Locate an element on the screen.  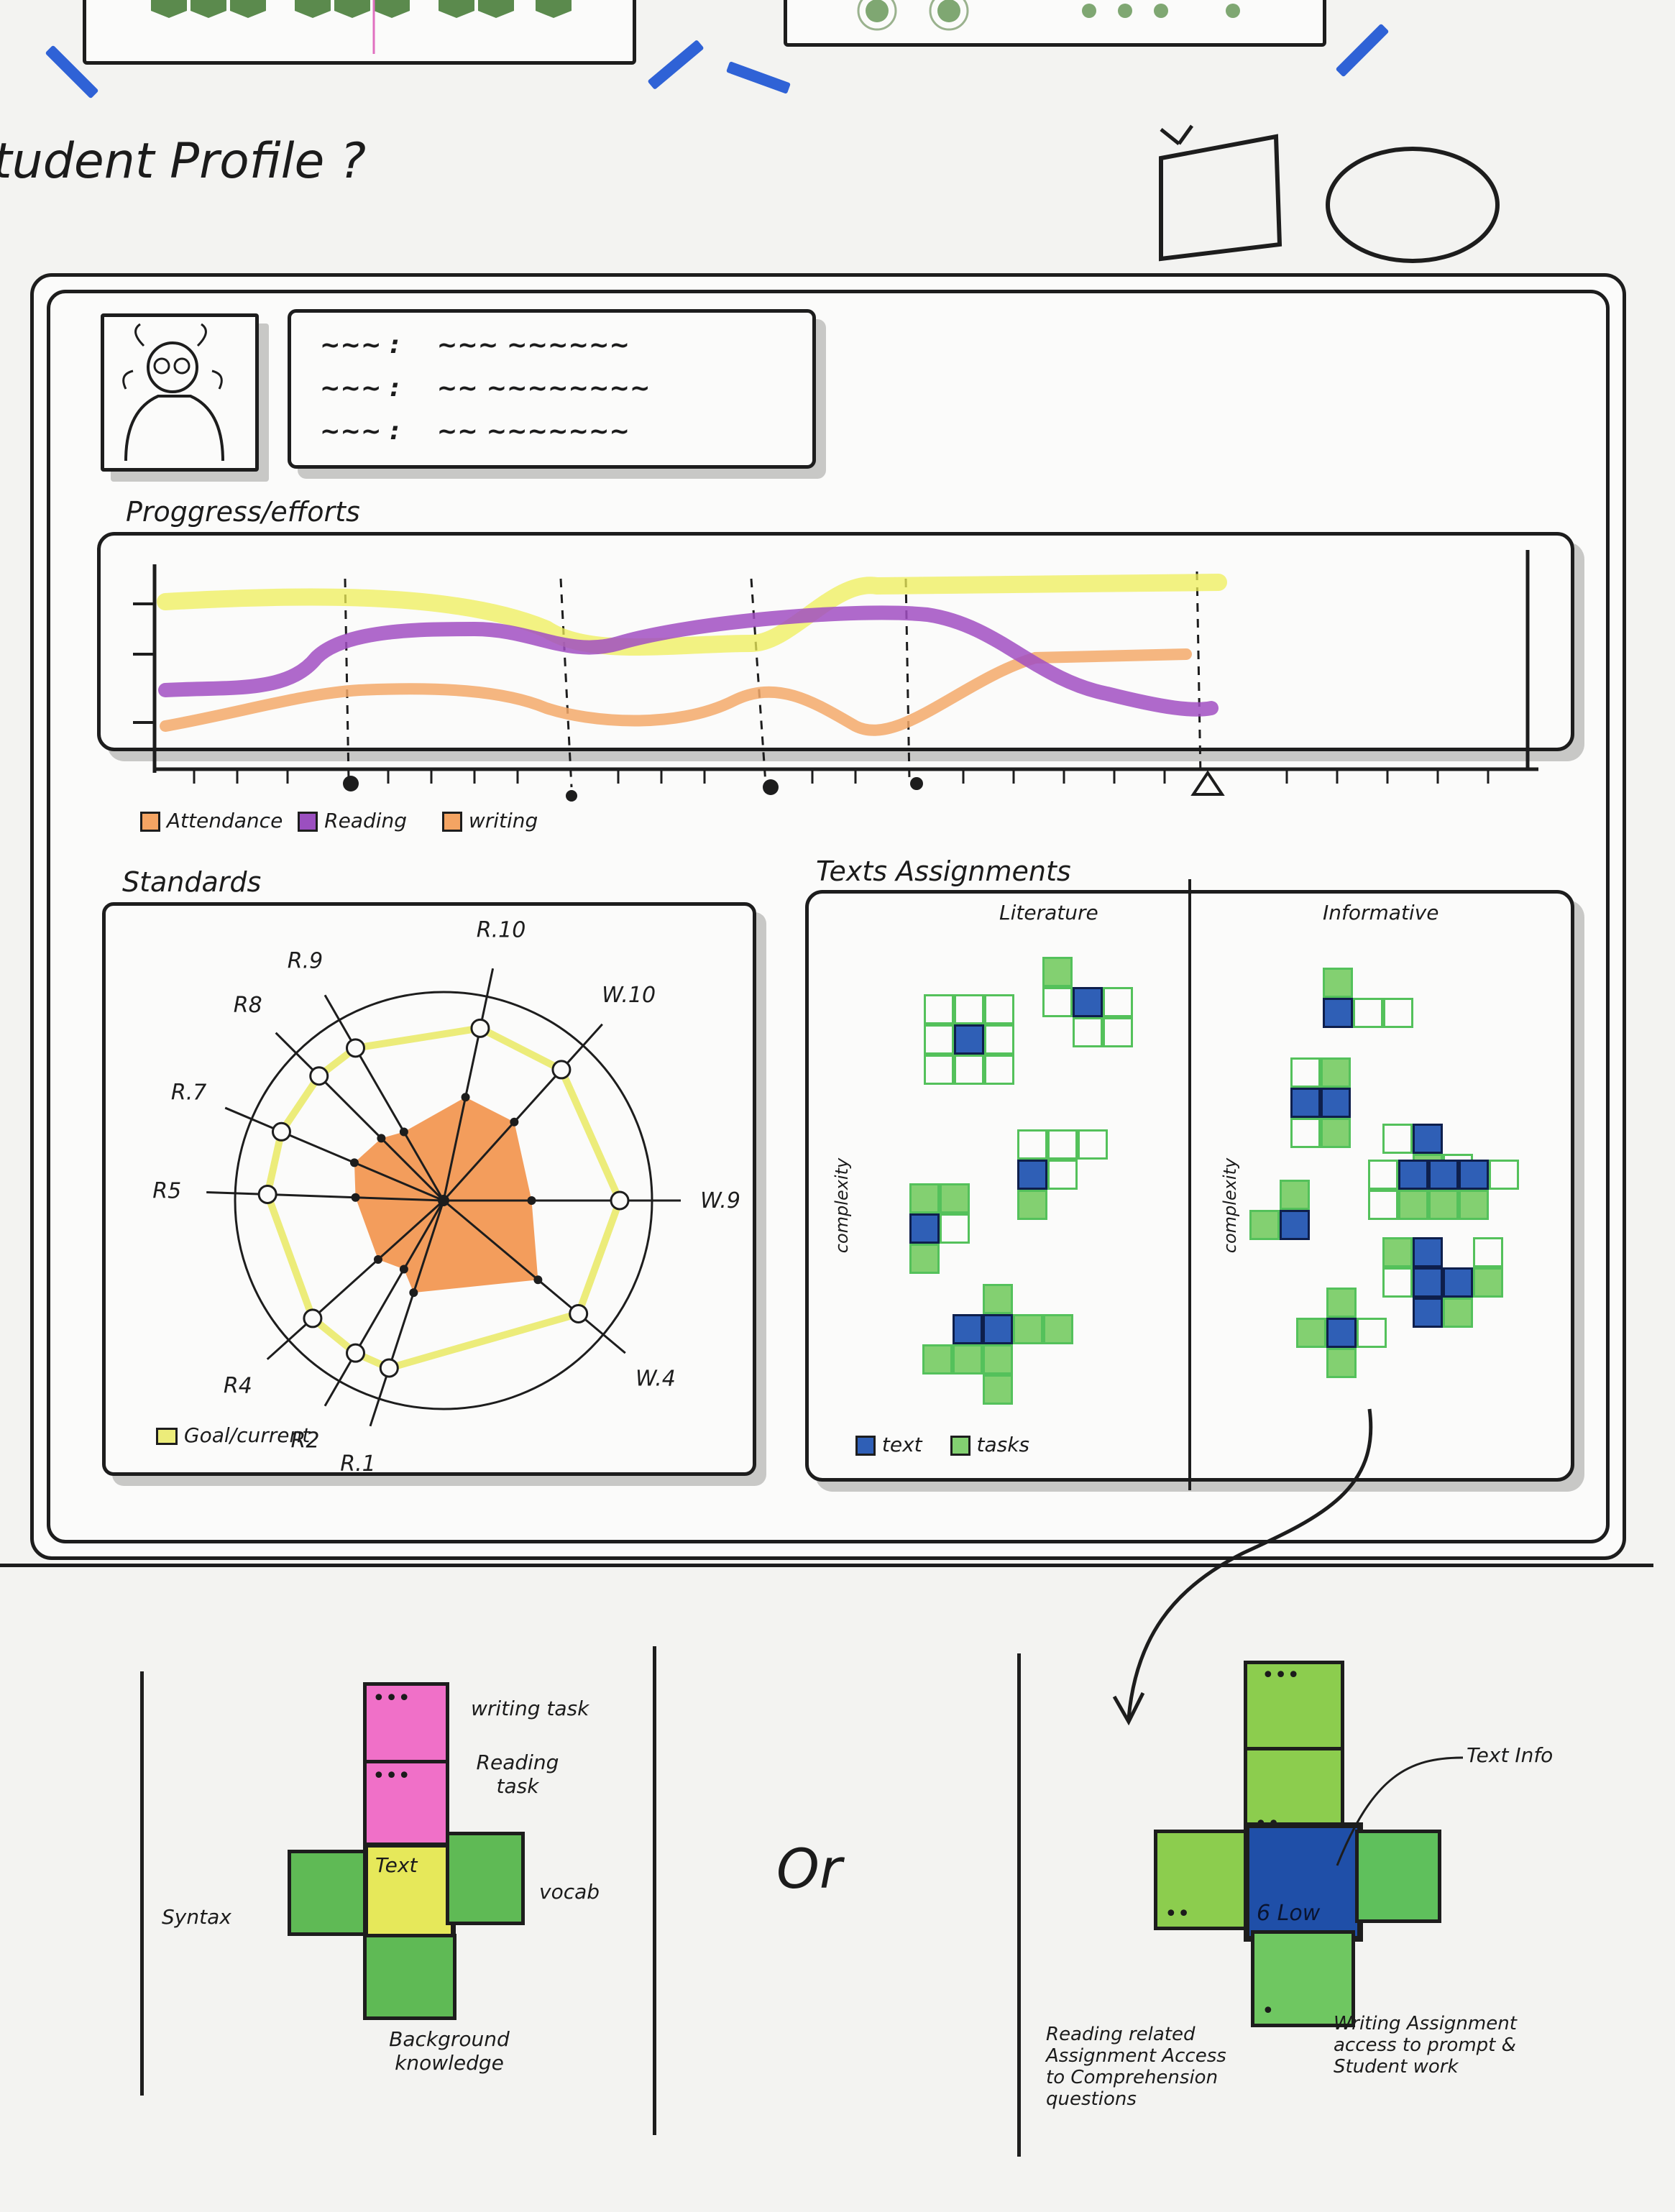
avatar is located at coordinates (180, 392).